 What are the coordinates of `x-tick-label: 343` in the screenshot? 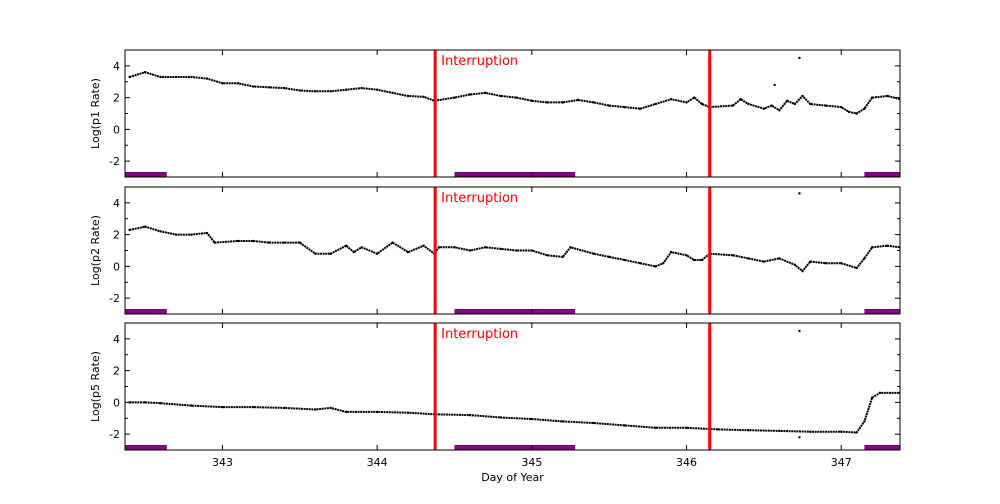 It's located at (222, 462).